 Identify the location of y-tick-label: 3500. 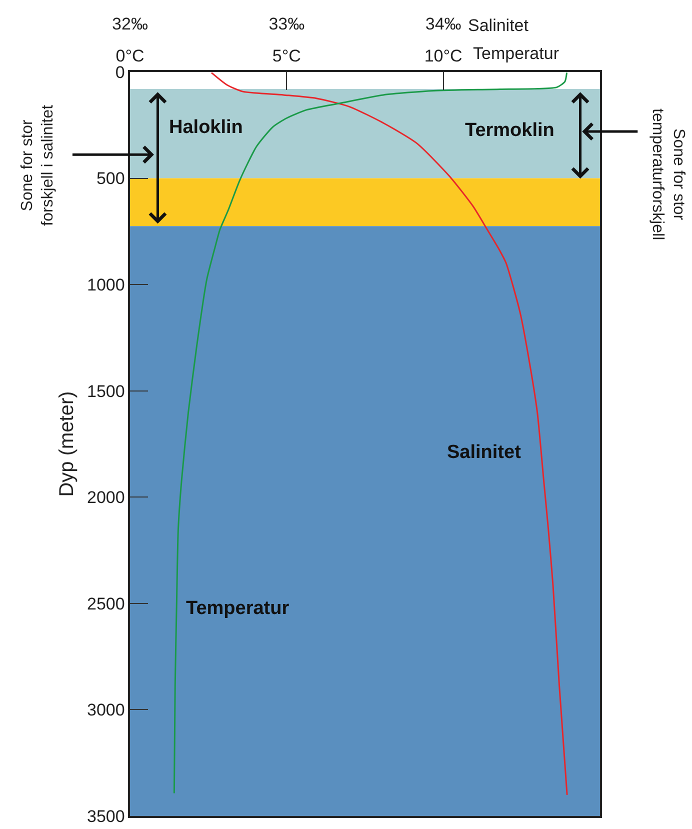
(106, 816).